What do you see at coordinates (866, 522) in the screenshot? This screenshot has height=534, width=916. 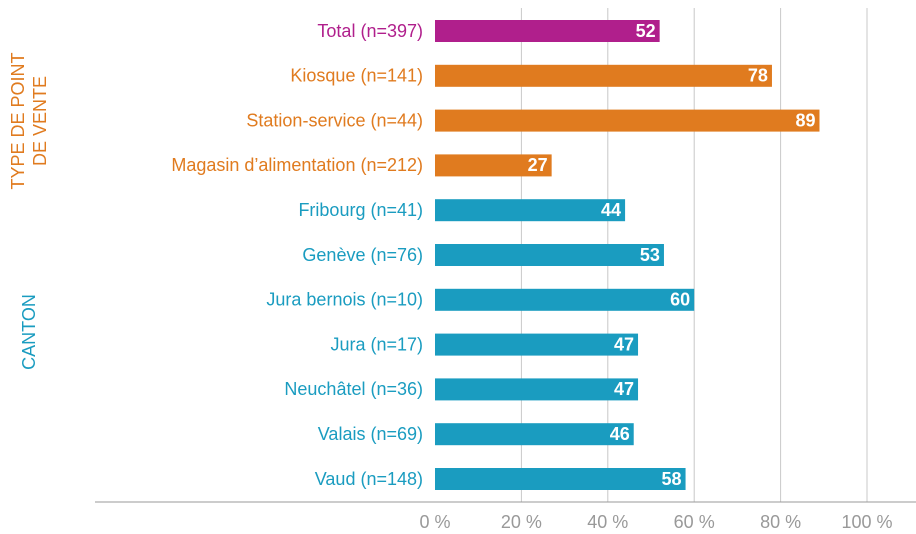 I see `x-tick-label: 100 %` at bounding box center [866, 522].